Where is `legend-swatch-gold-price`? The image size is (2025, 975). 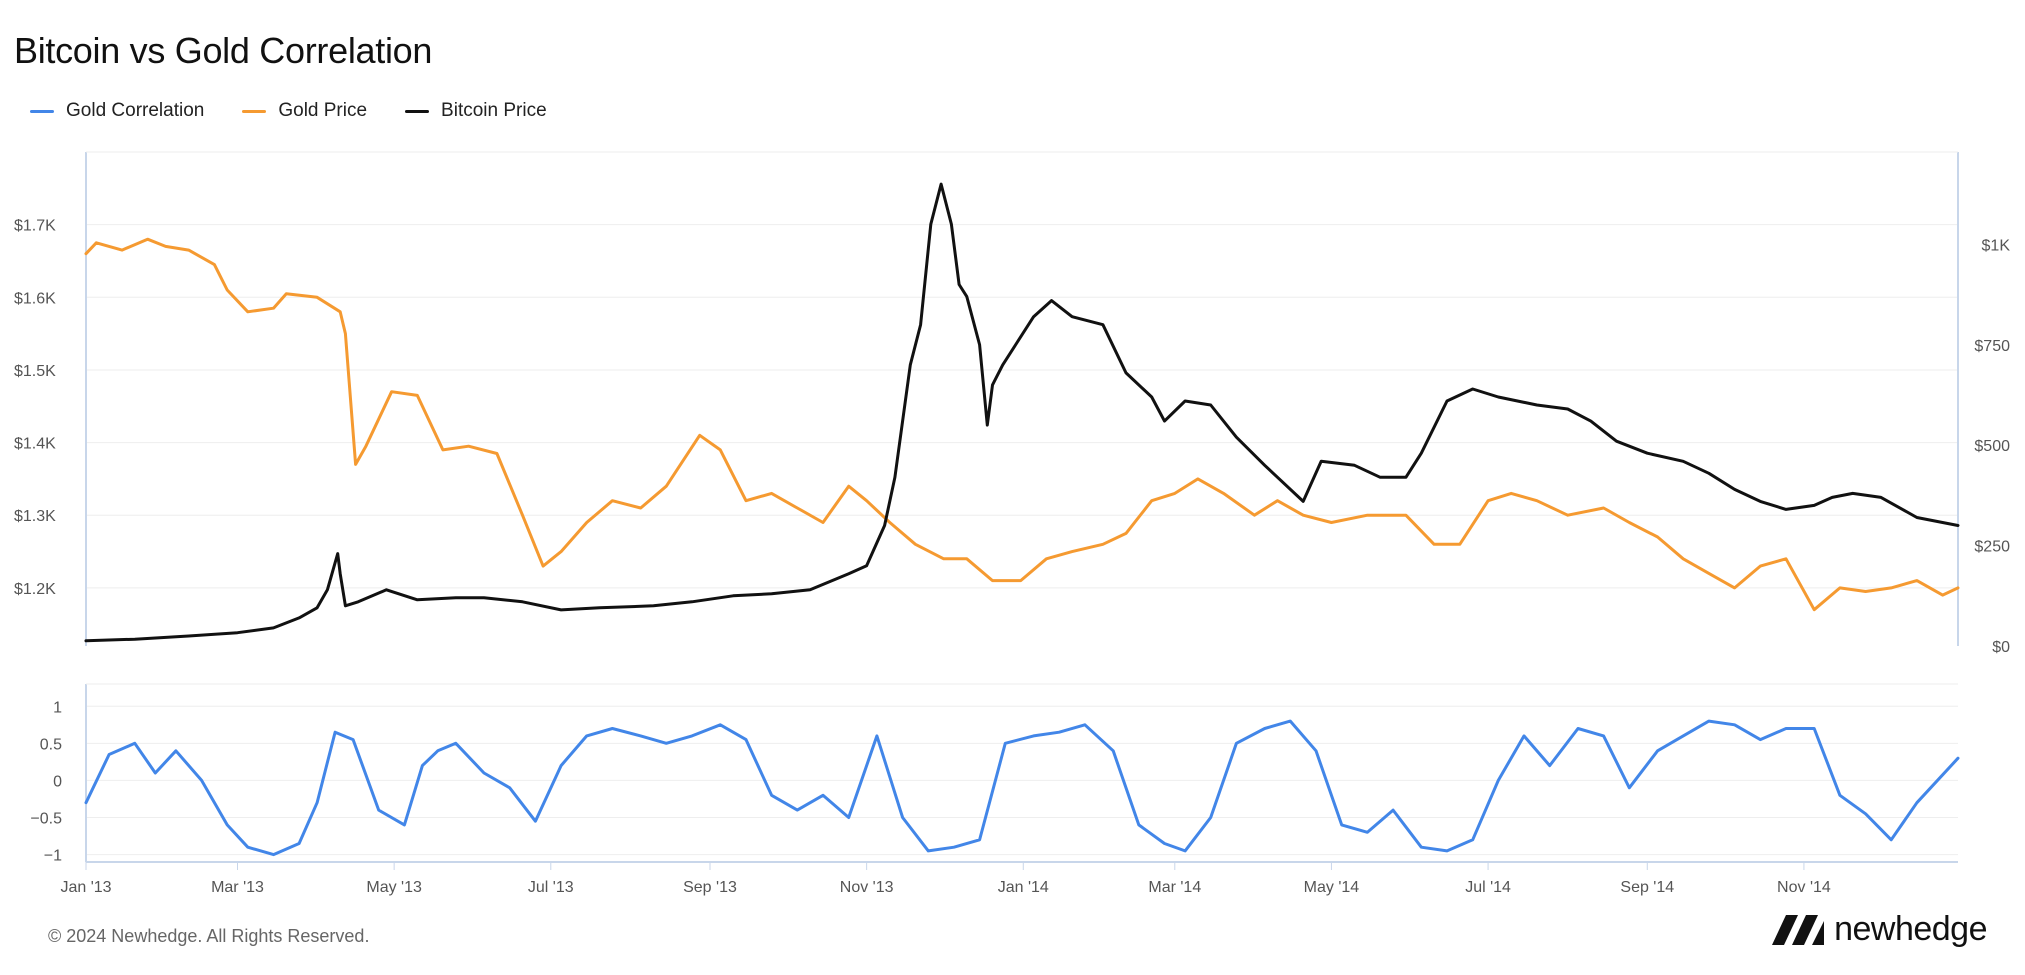
legend-swatch-gold-price is located at coordinates (254, 111).